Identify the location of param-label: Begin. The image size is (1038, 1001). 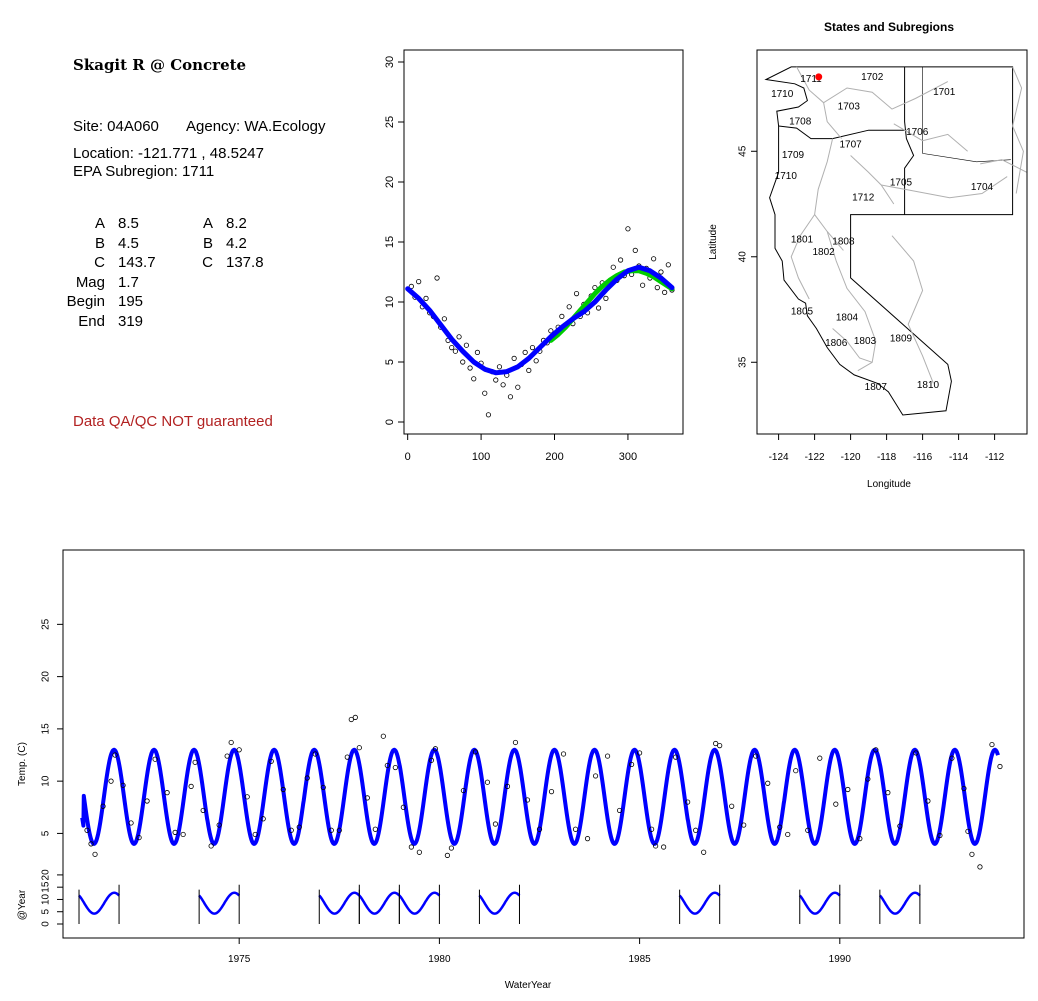
(85, 301).